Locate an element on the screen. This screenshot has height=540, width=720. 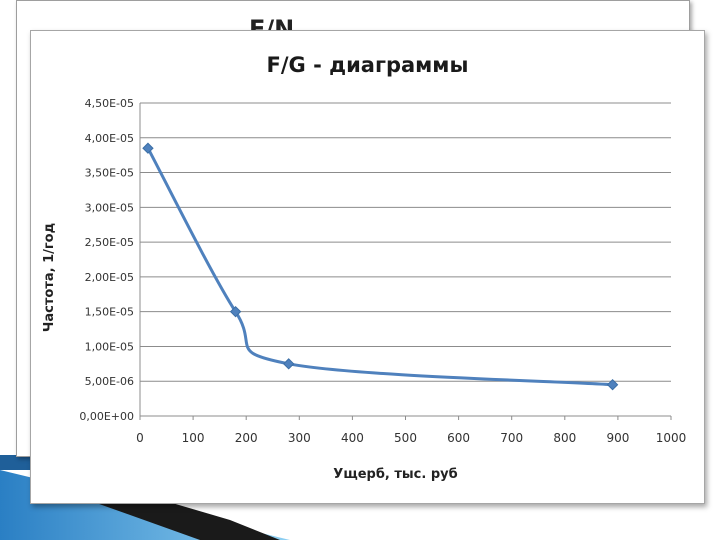
y-tick-label: 4,00E-05 is located at coordinates (109, 138).